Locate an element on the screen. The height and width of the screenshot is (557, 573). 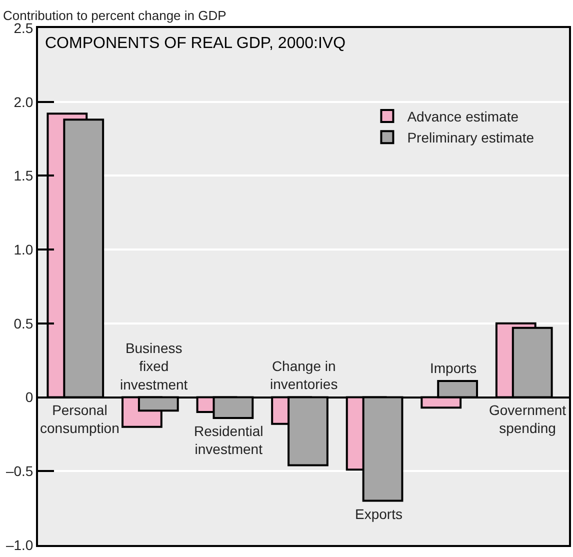
y-tick-label: 1.0 is located at coordinates (24, 249).